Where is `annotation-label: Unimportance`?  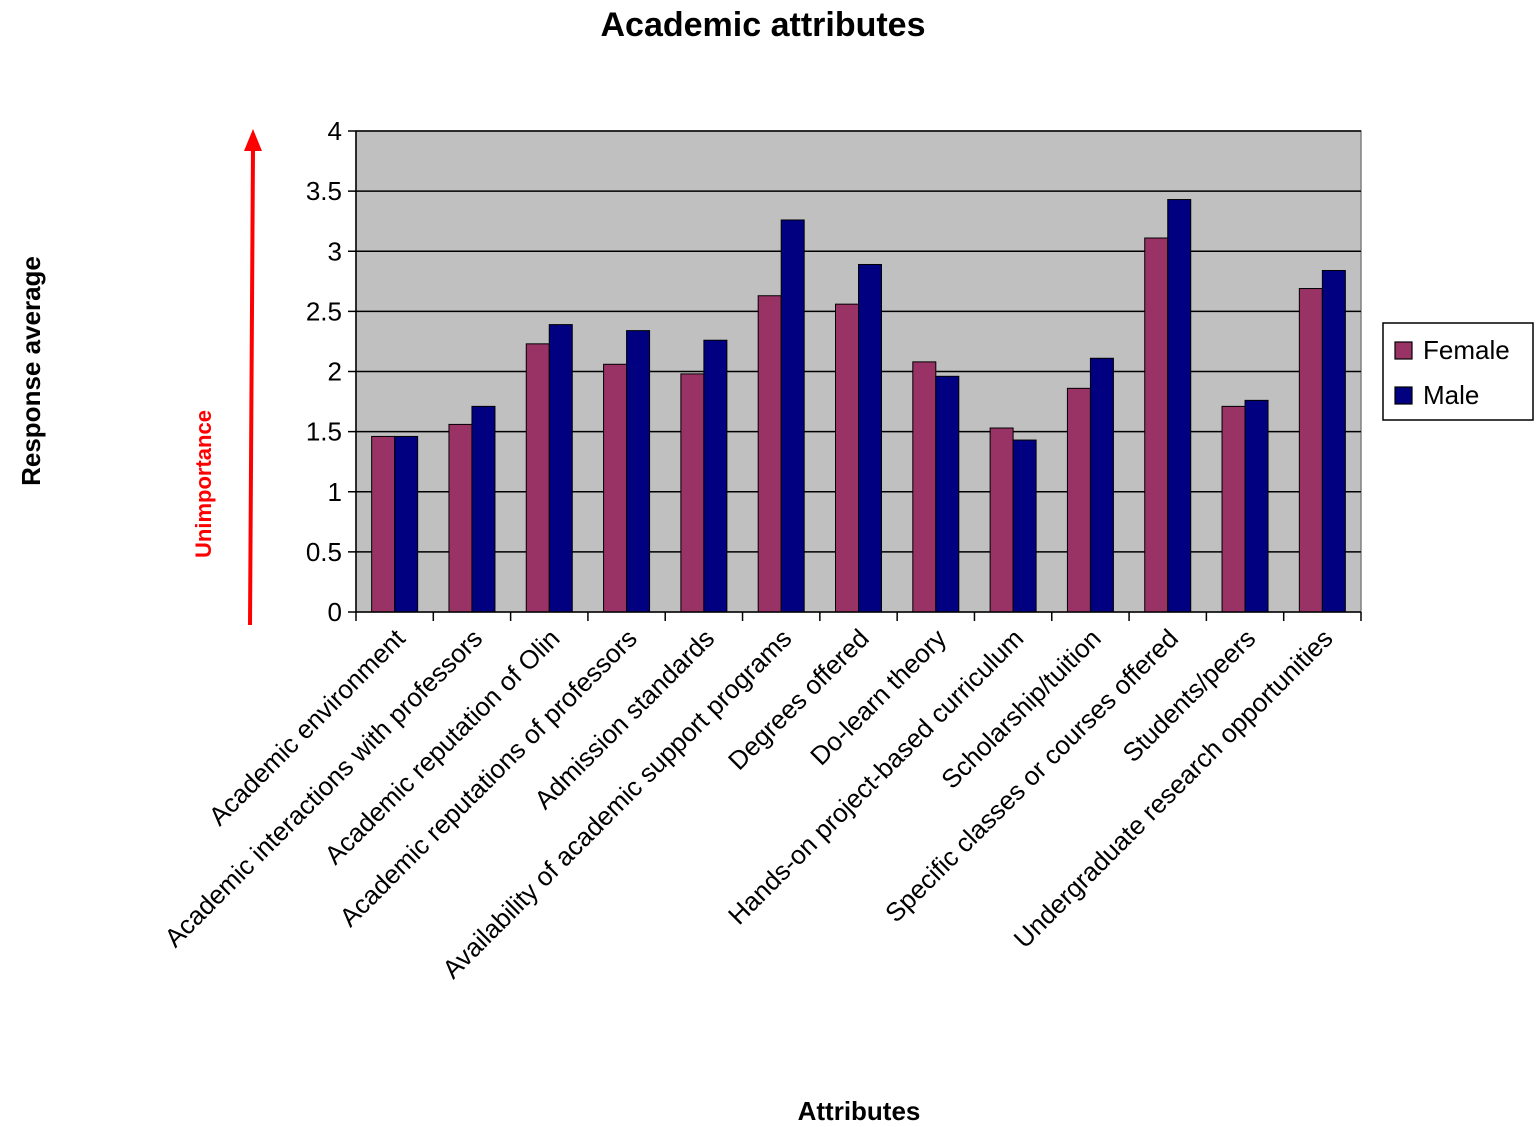
annotation-label: Unimportance is located at coordinates (203, 484).